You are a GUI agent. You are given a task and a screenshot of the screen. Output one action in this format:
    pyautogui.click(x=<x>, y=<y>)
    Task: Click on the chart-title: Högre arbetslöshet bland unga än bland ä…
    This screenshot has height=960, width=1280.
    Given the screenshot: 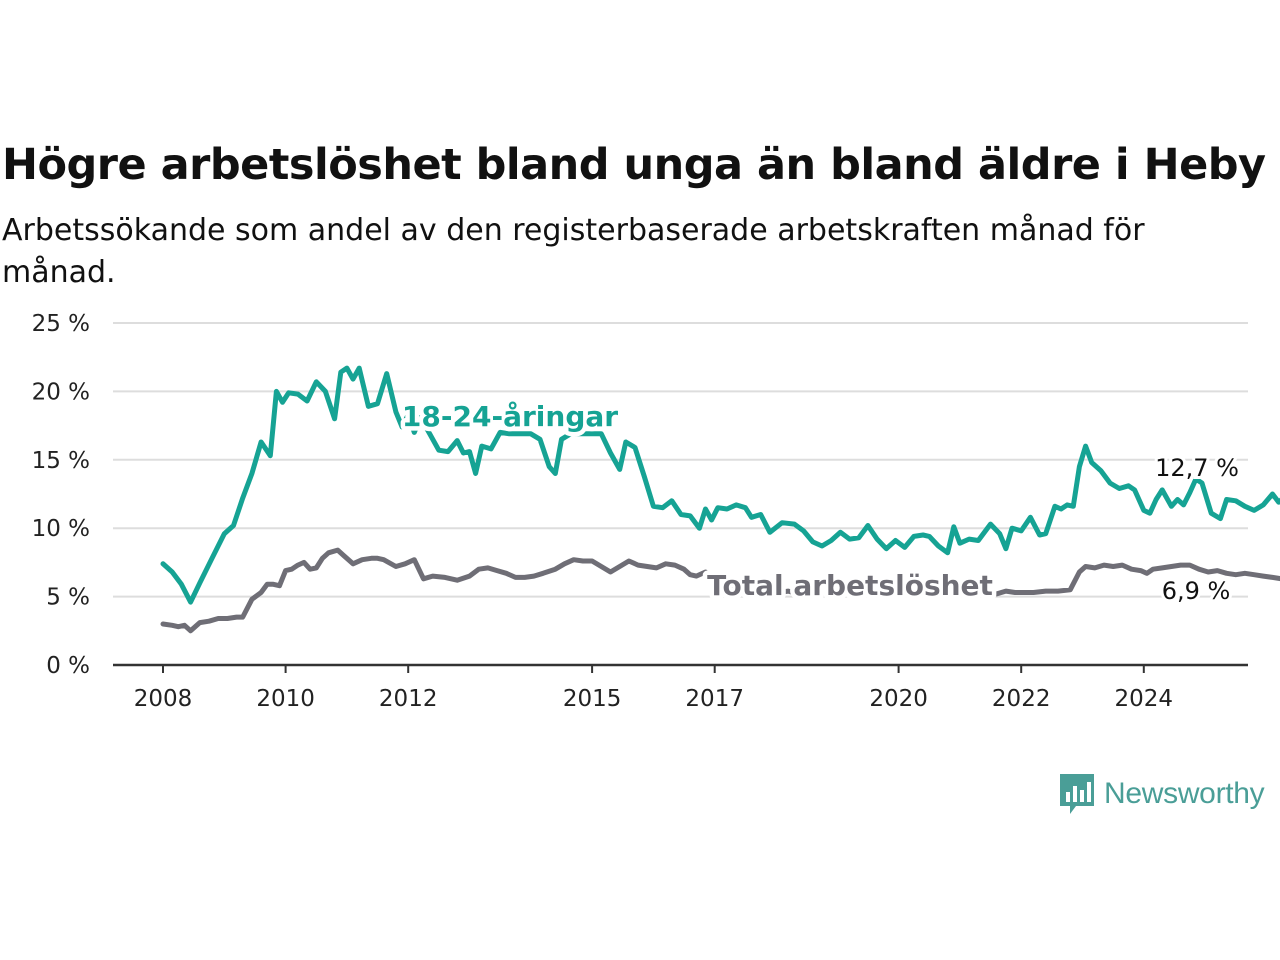 What is the action you would take?
    pyautogui.click(x=634, y=165)
    